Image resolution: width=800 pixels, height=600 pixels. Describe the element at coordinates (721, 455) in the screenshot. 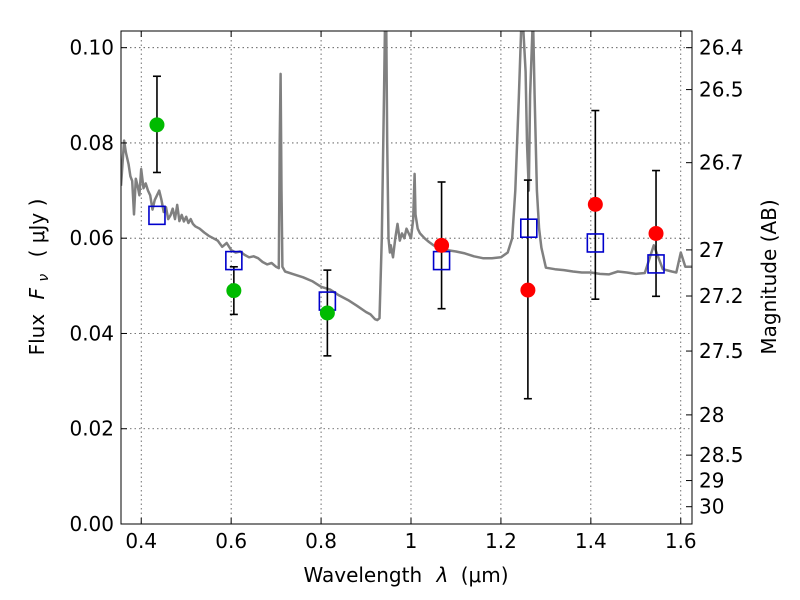

I see `mag-tick-label: 28.5` at that location.